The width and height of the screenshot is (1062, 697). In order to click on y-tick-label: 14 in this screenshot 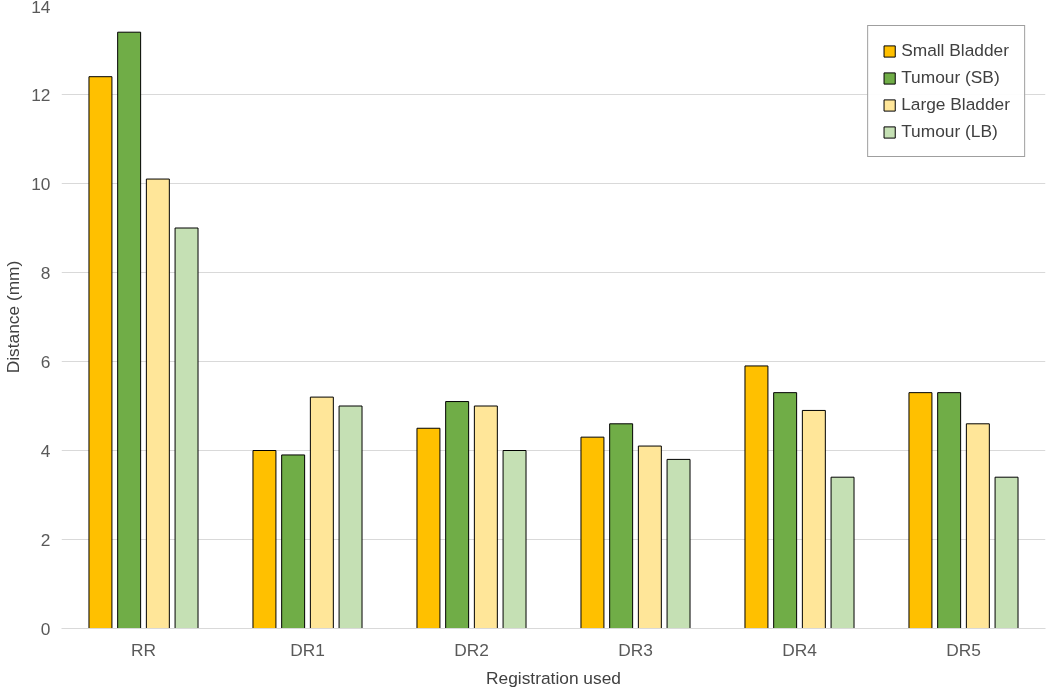, I will do `click(41, 8)`.